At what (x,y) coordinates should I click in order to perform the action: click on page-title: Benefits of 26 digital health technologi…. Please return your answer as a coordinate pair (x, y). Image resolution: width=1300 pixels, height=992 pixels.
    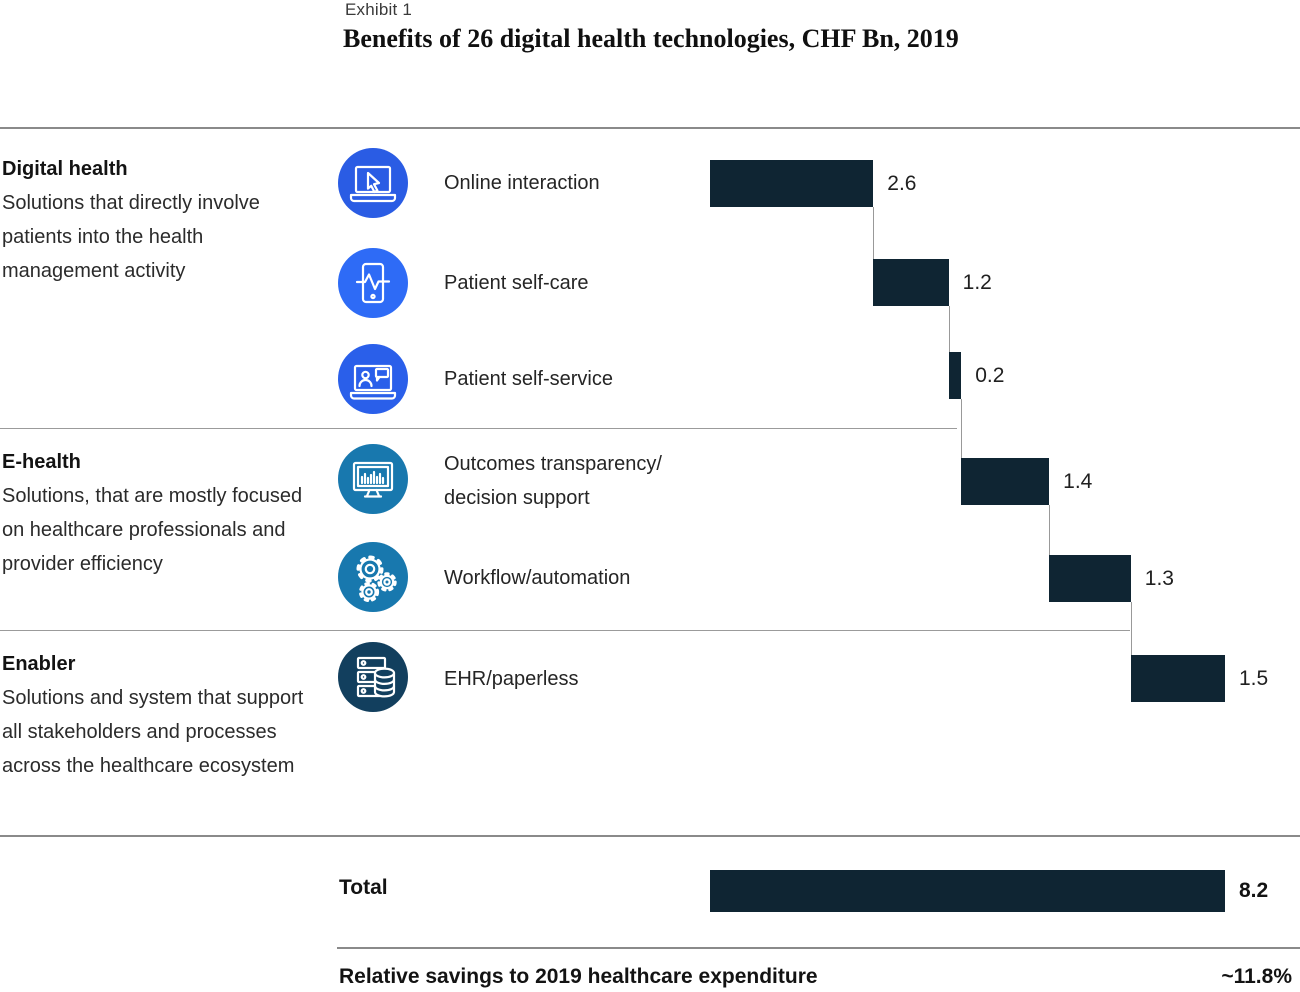
    Looking at the image, I should click on (651, 38).